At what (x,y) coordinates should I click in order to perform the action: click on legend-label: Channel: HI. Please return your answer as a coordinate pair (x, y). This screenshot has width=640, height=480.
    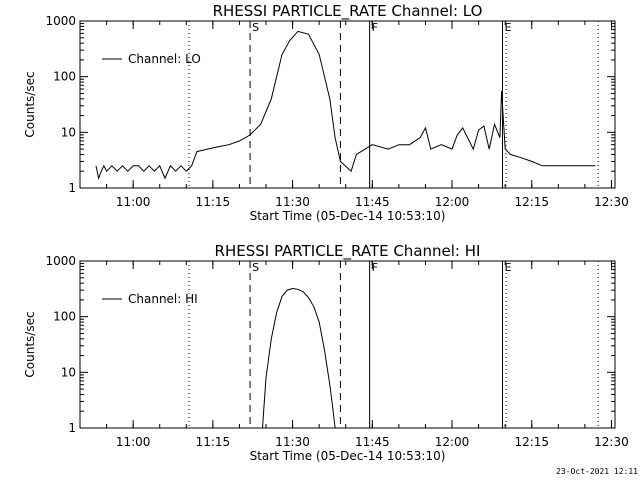
    Looking at the image, I should click on (163, 299).